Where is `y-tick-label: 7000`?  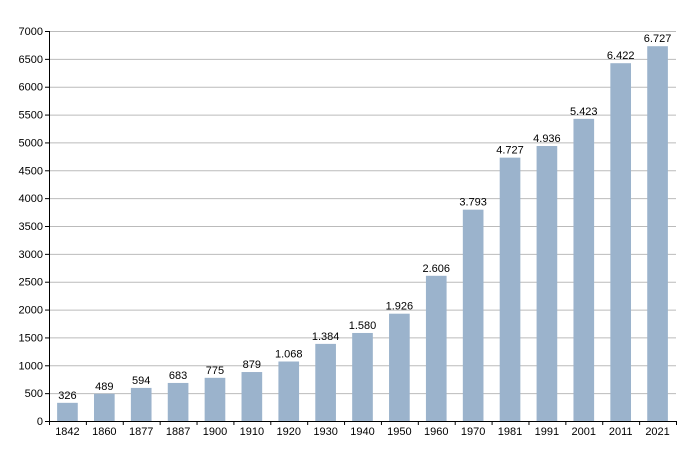 y-tick-label: 7000 is located at coordinates (31, 32).